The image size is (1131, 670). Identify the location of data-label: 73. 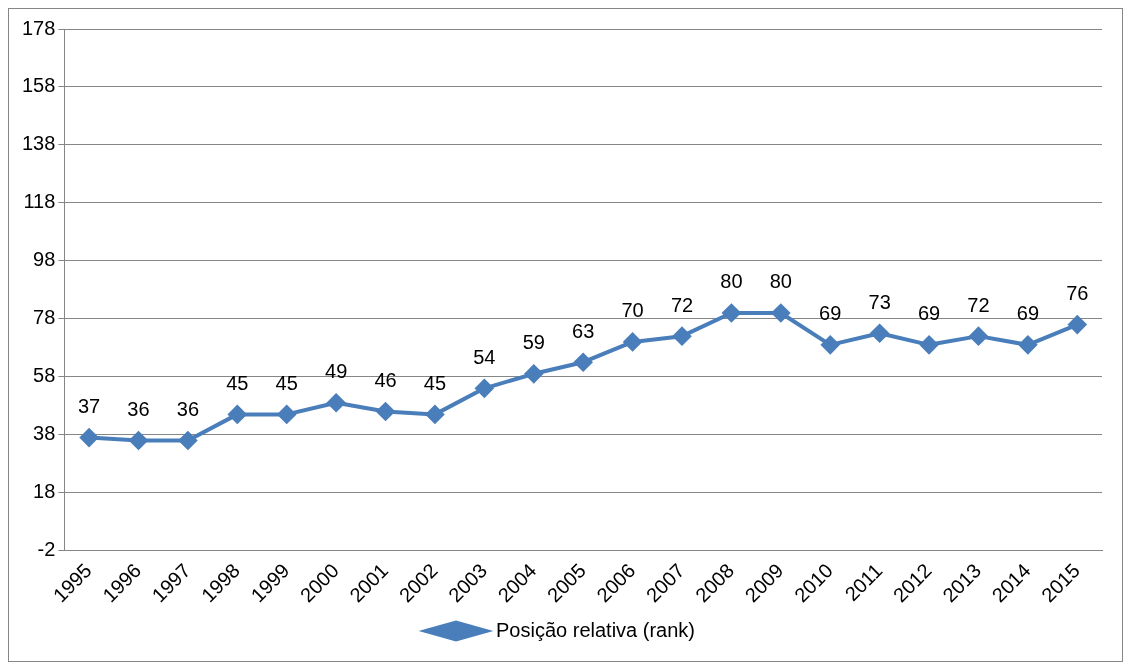
(879, 301).